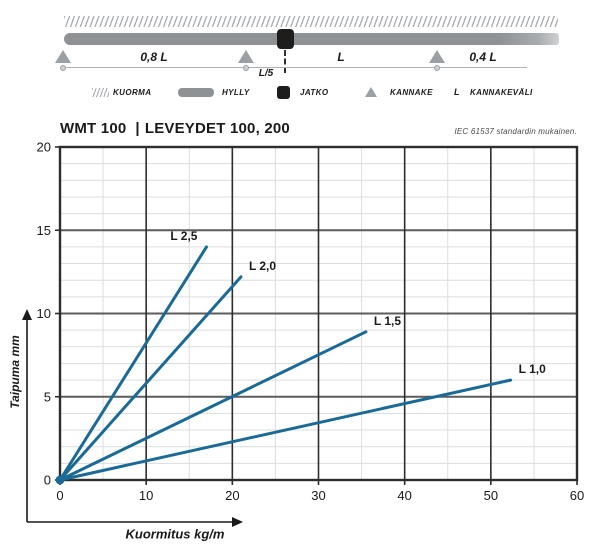 Image resolution: width=600 pixels, height=552 pixels. What do you see at coordinates (237, 522) in the screenshot?
I see `x-axis-arrowhead` at bounding box center [237, 522].